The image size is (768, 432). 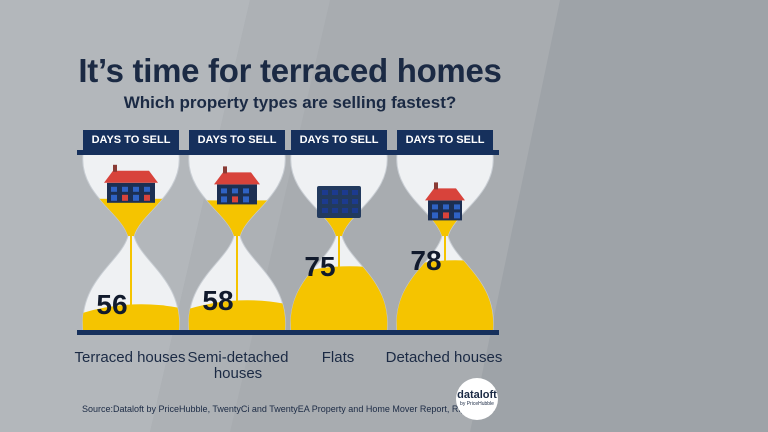 I want to click on category-label-3: Flats, so click(x=338, y=357).